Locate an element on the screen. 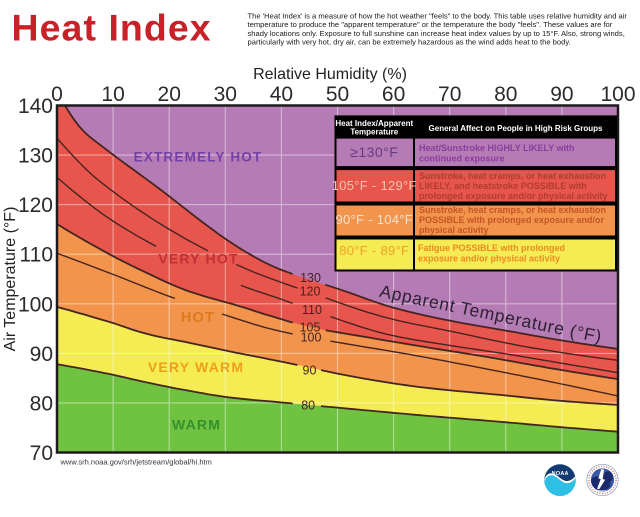 This screenshot has width=640, height=517. svg-text: HOT is located at coordinates (198, 318).